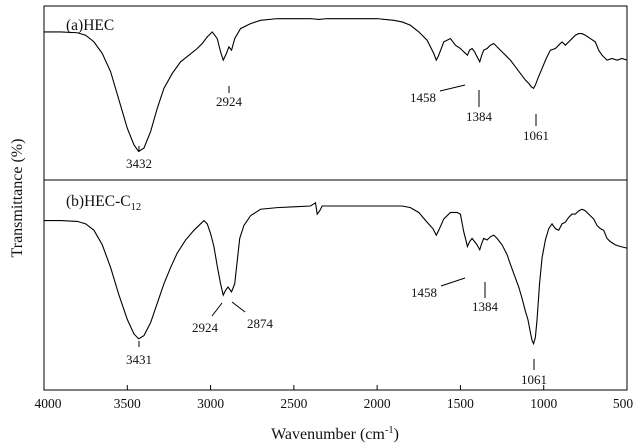 This screenshot has height=443, width=640. What do you see at coordinates (136, 207) in the screenshot?
I see `panel-label-b-subscript: 12` at bounding box center [136, 207].